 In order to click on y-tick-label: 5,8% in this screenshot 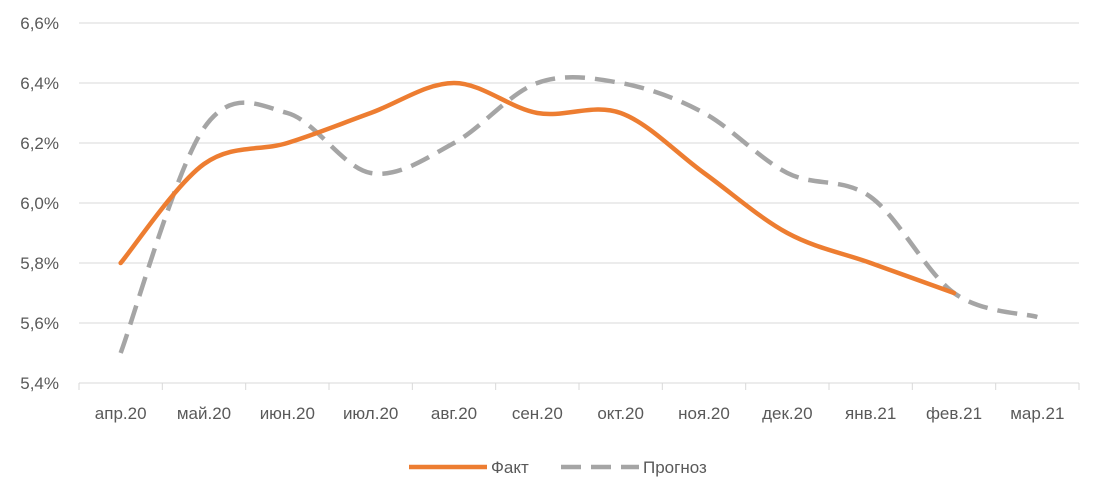, I will do `click(39, 263)`.